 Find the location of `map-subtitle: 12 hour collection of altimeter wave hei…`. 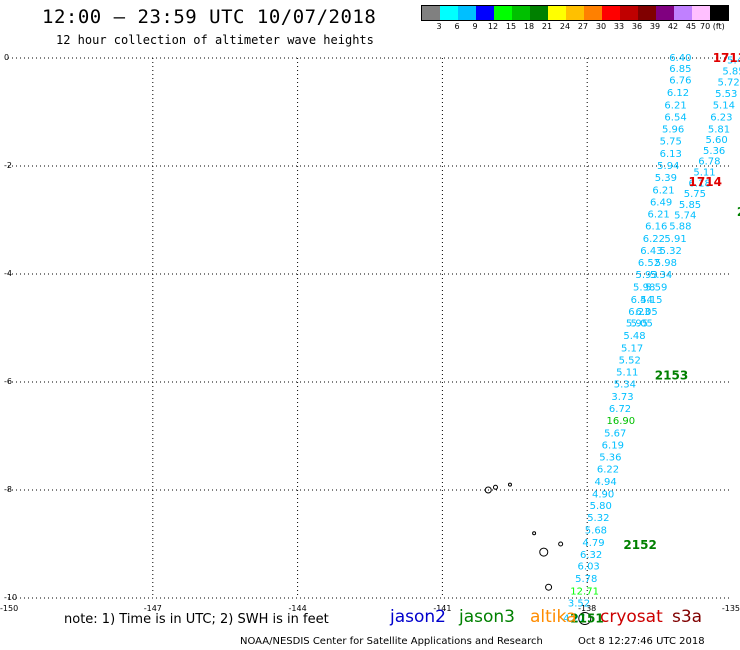

map-subtitle: 12 hour collection of altimeter wave hei… is located at coordinates (215, 40).